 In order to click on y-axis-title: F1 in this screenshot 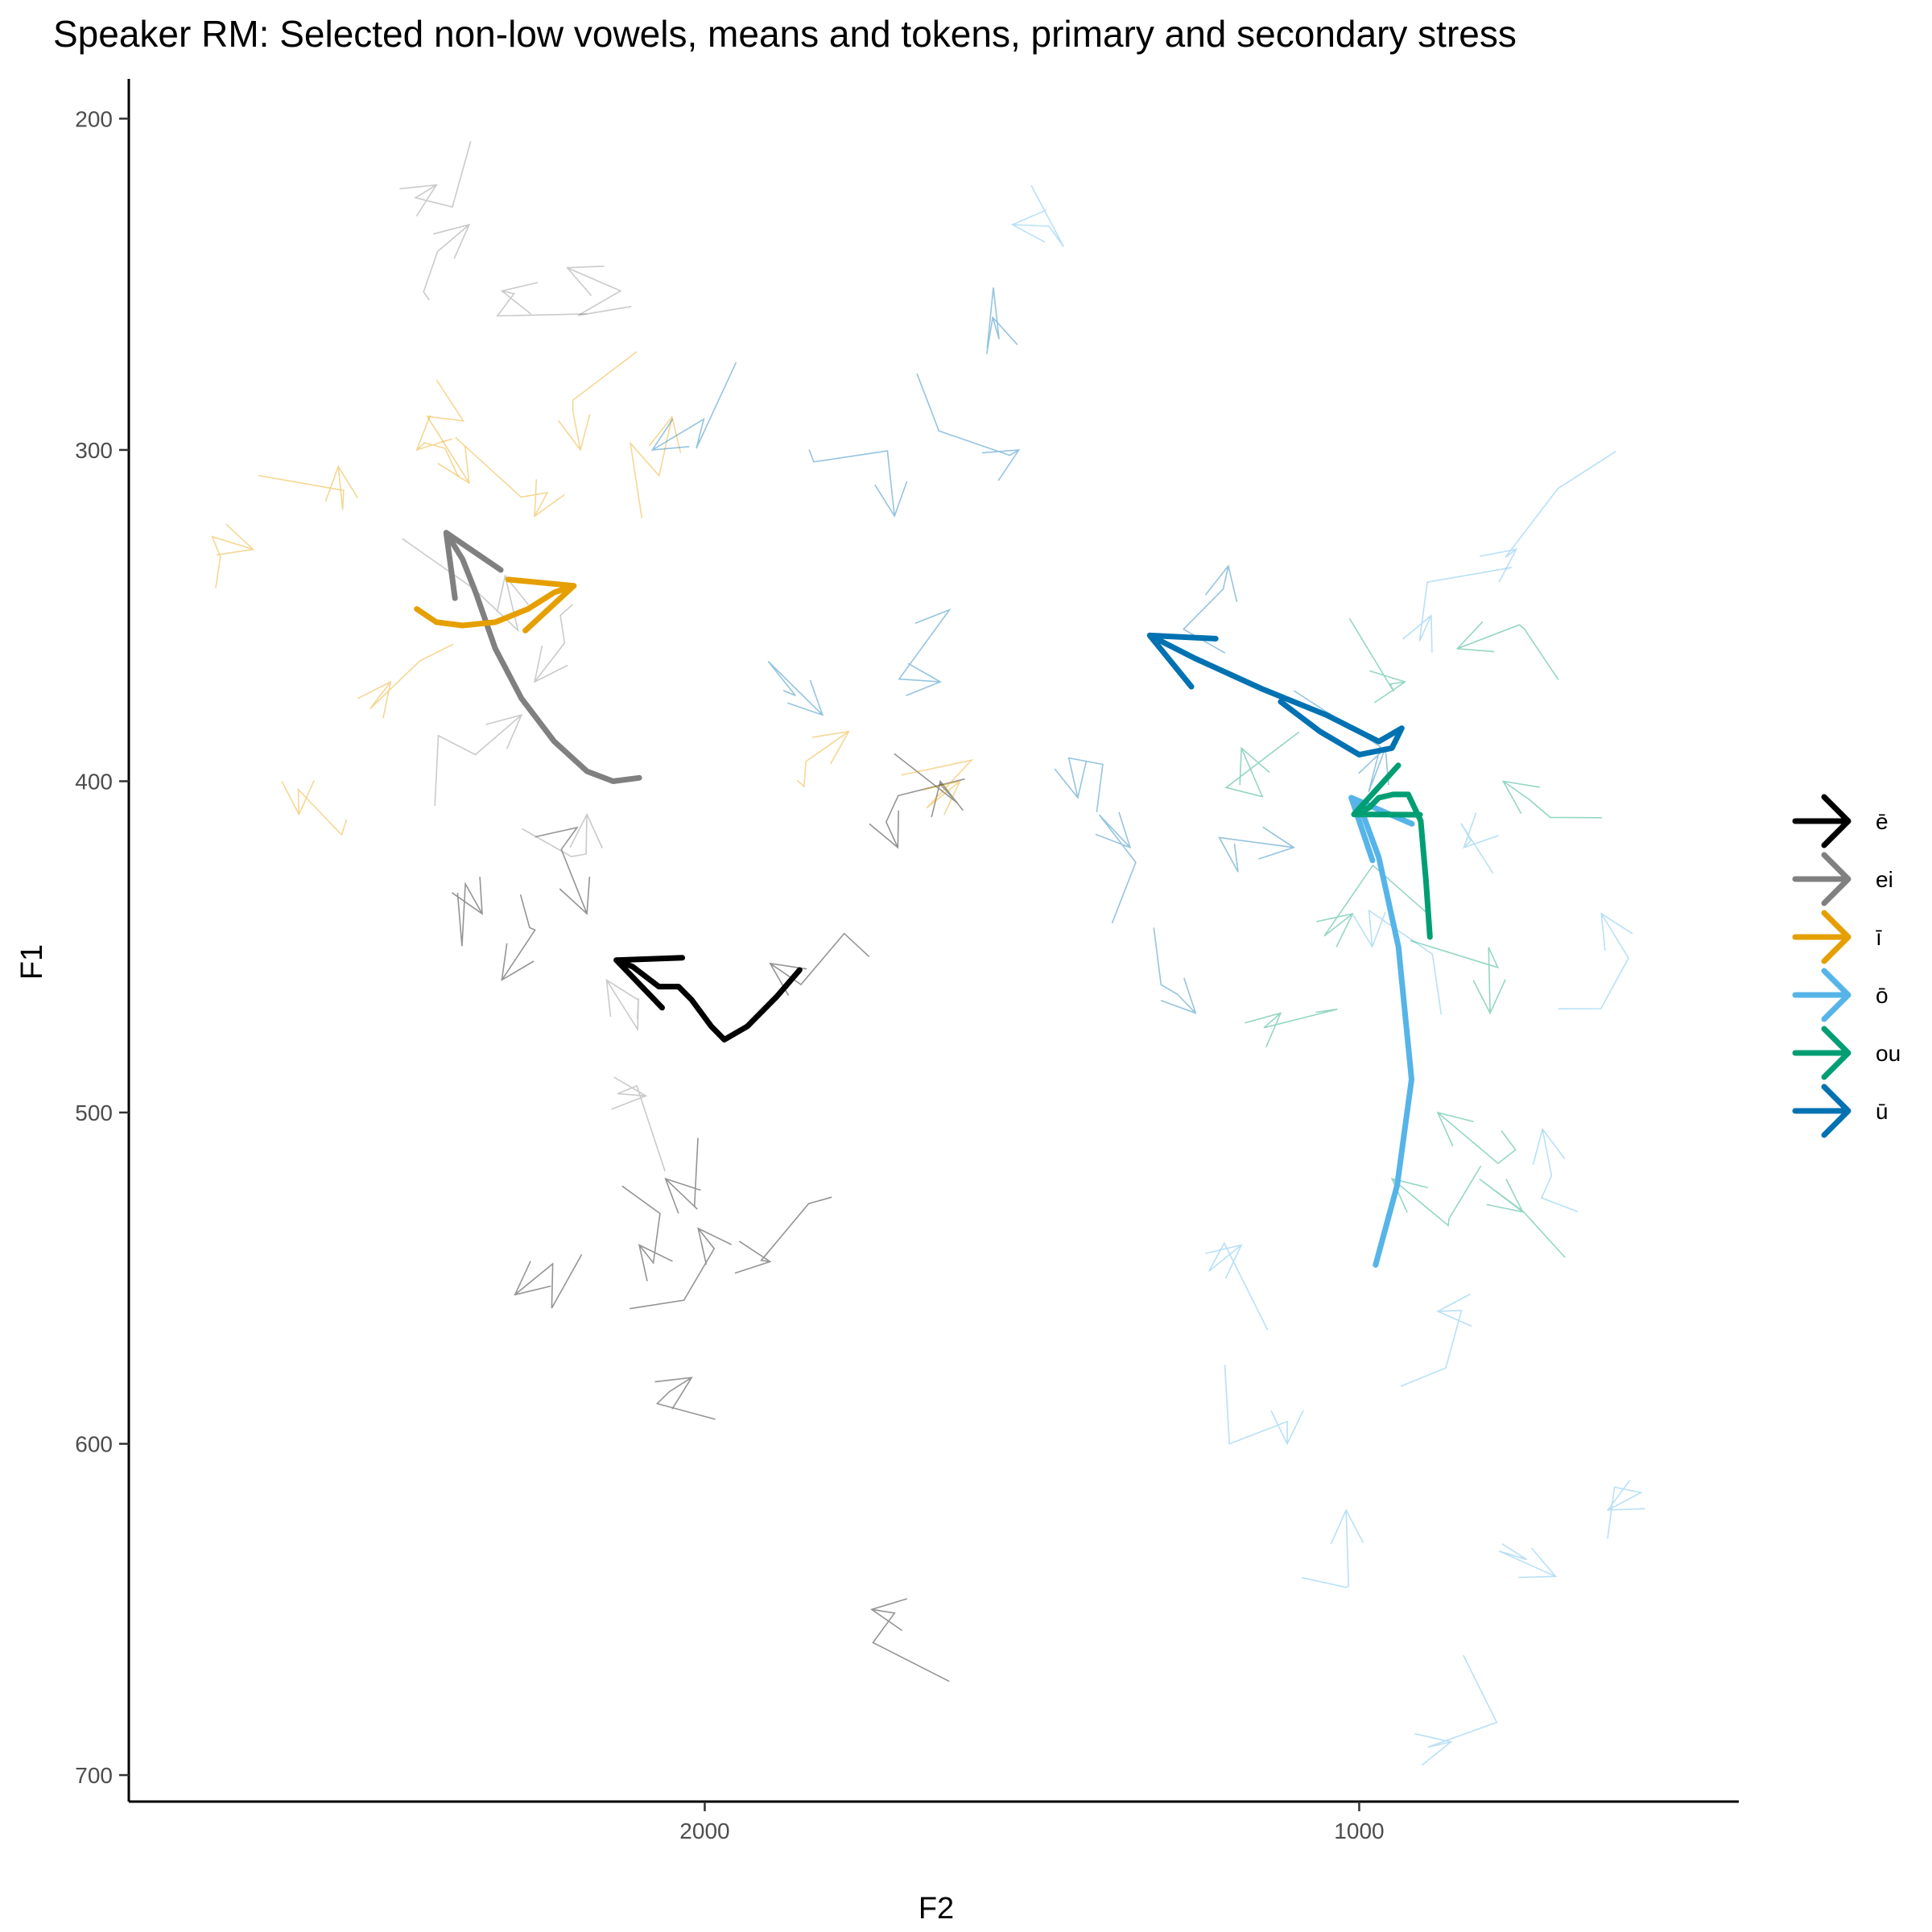, I will do `click(32, 962)`.